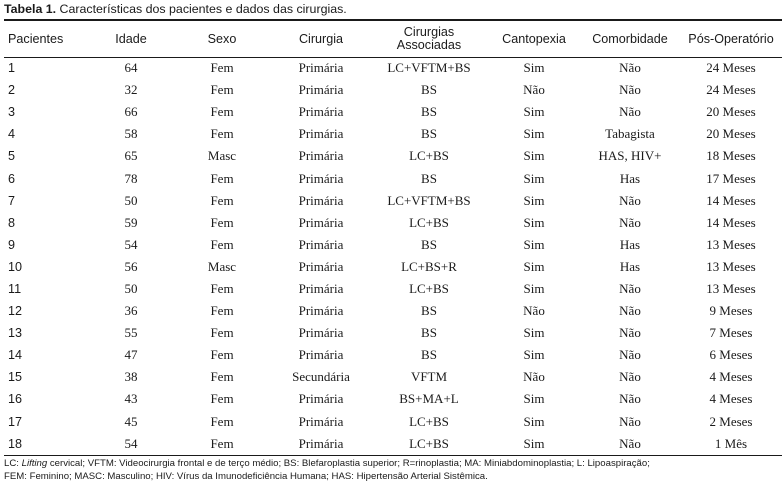  What do you see at coordinates (731, 38) in the screenshot?
I see `header-cell: Pós-Operatório` at bounding box center [731, 38].